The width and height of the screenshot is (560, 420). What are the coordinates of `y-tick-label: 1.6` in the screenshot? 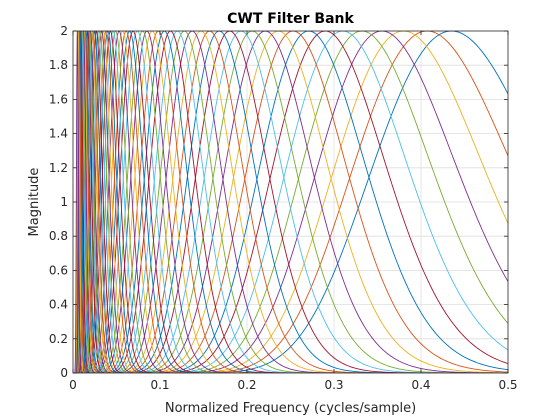 It's located at (58, 99).